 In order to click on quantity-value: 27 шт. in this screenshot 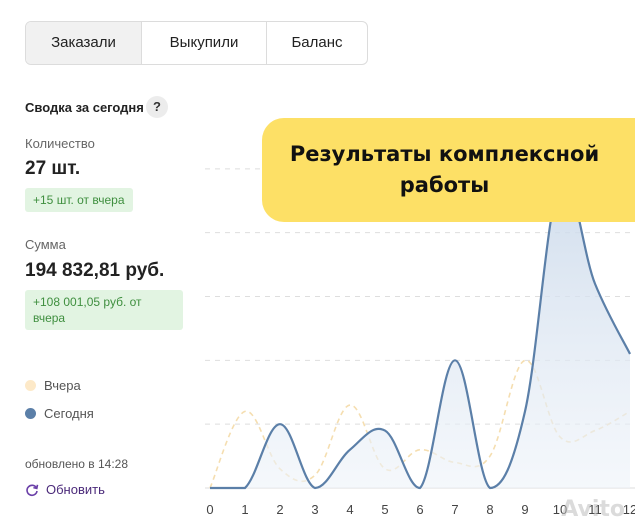, I will do `click(53, 168)`.